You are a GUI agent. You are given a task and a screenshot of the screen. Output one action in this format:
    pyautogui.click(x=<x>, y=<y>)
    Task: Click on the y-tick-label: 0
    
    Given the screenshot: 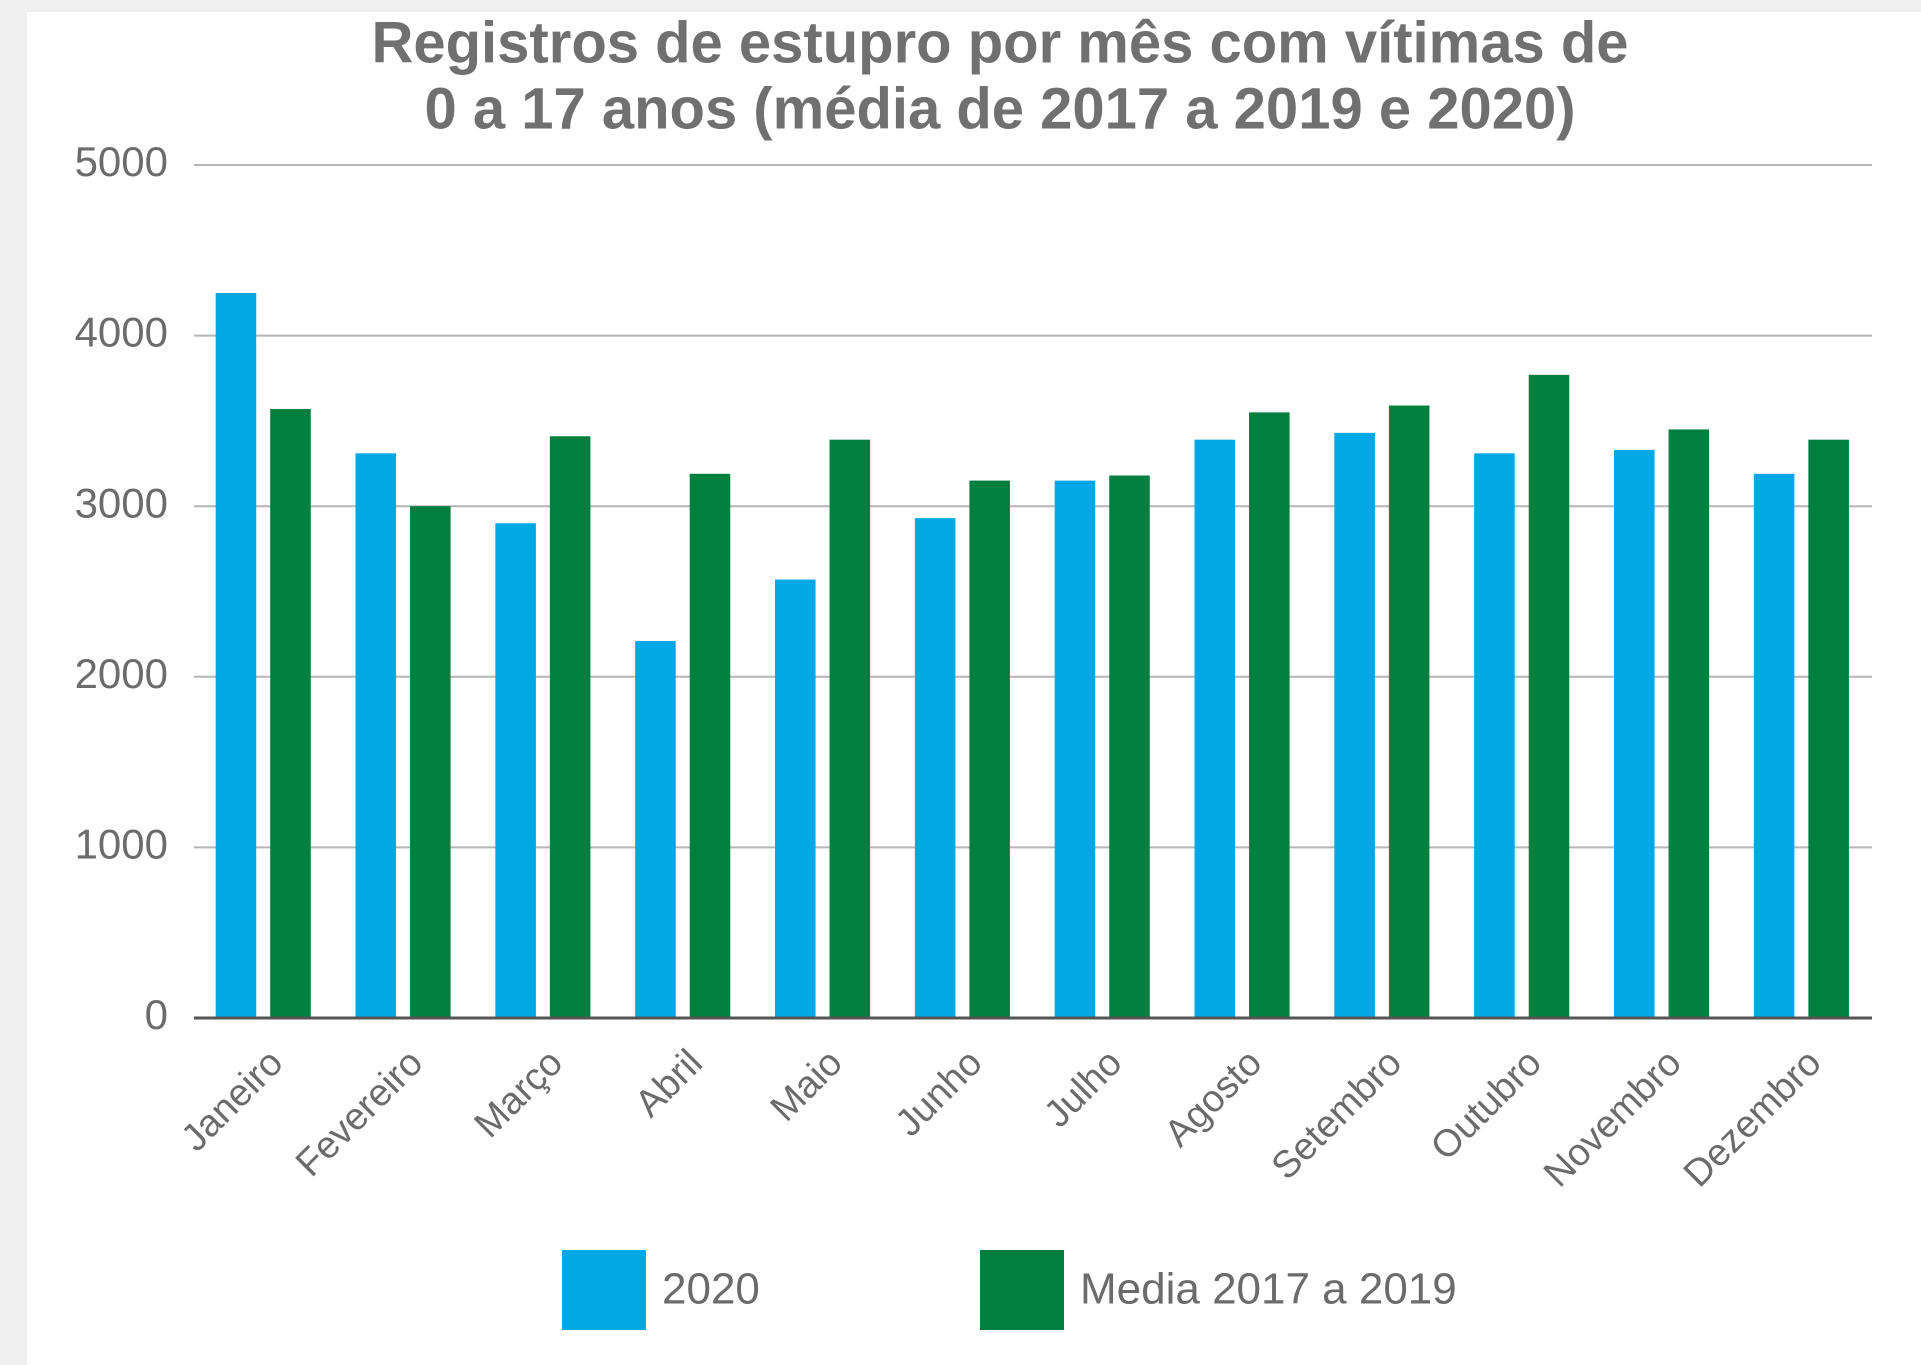 What is the action you would take?
    pyautogui.click(x=156, y=1014)
    